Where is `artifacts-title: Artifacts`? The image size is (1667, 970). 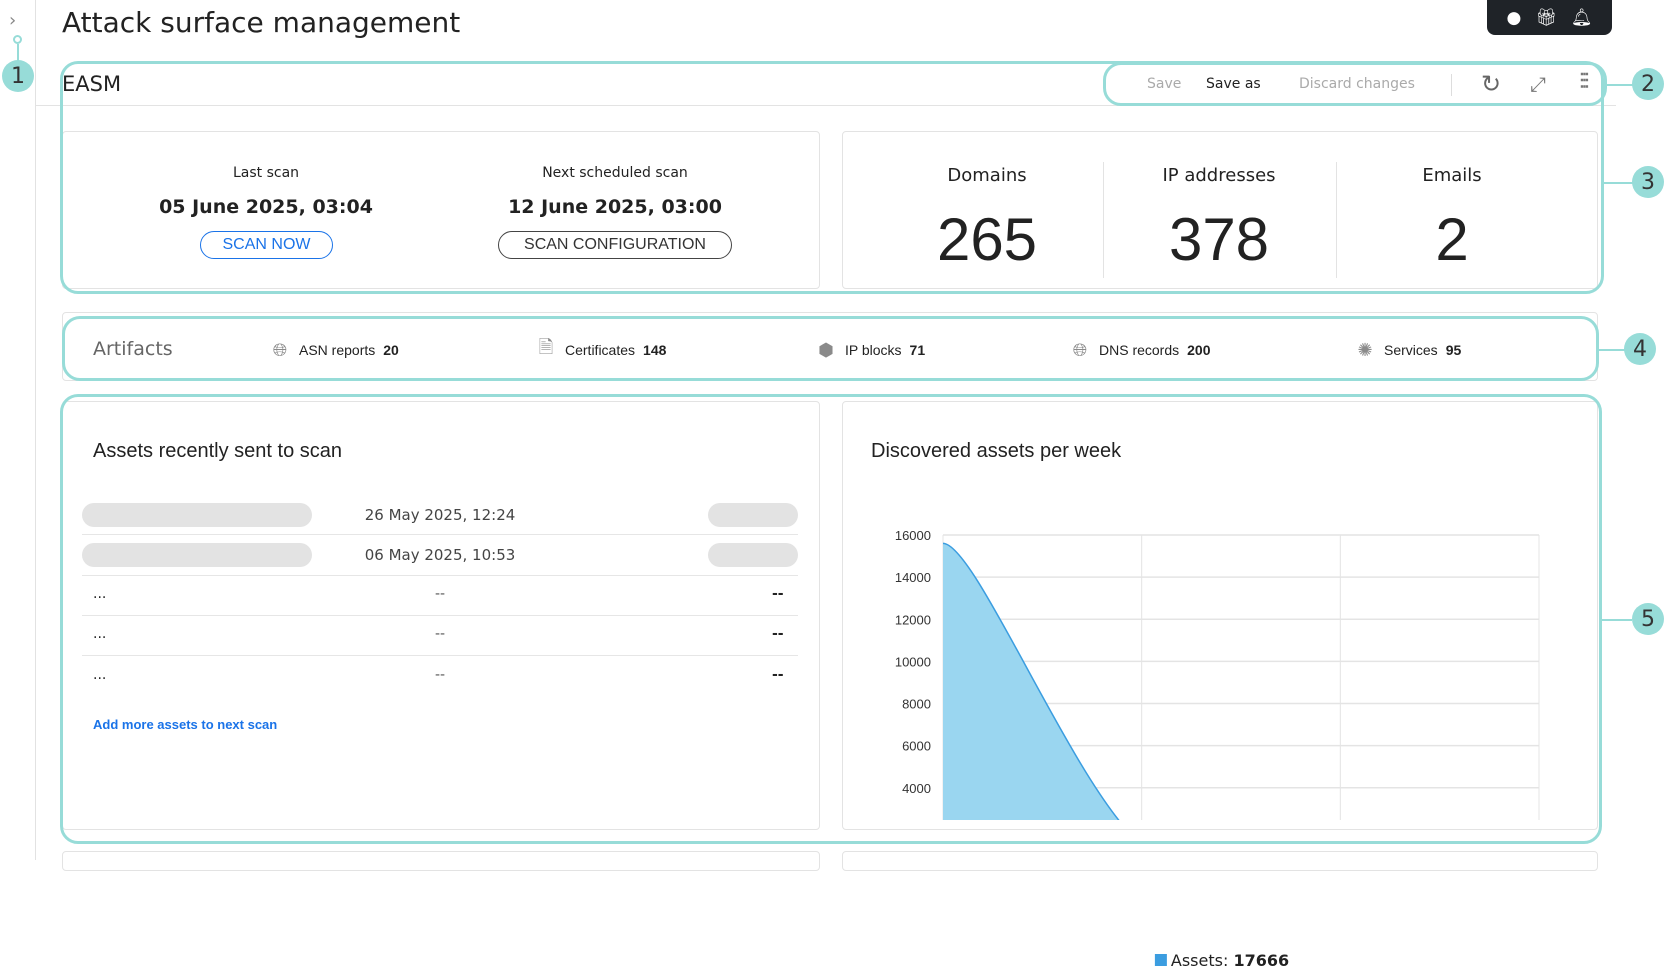 artifacts-title: Artifacts is located at coordinates (133, 349).